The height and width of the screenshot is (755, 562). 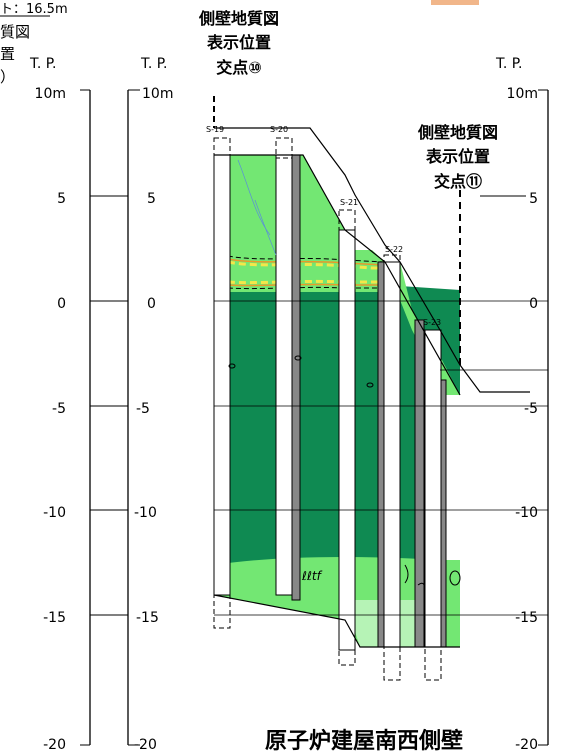 What do you see at coordinates (7, 54) in the screenshot?
I see `top-left-text-2: 置` at bounding box center [7, 54].